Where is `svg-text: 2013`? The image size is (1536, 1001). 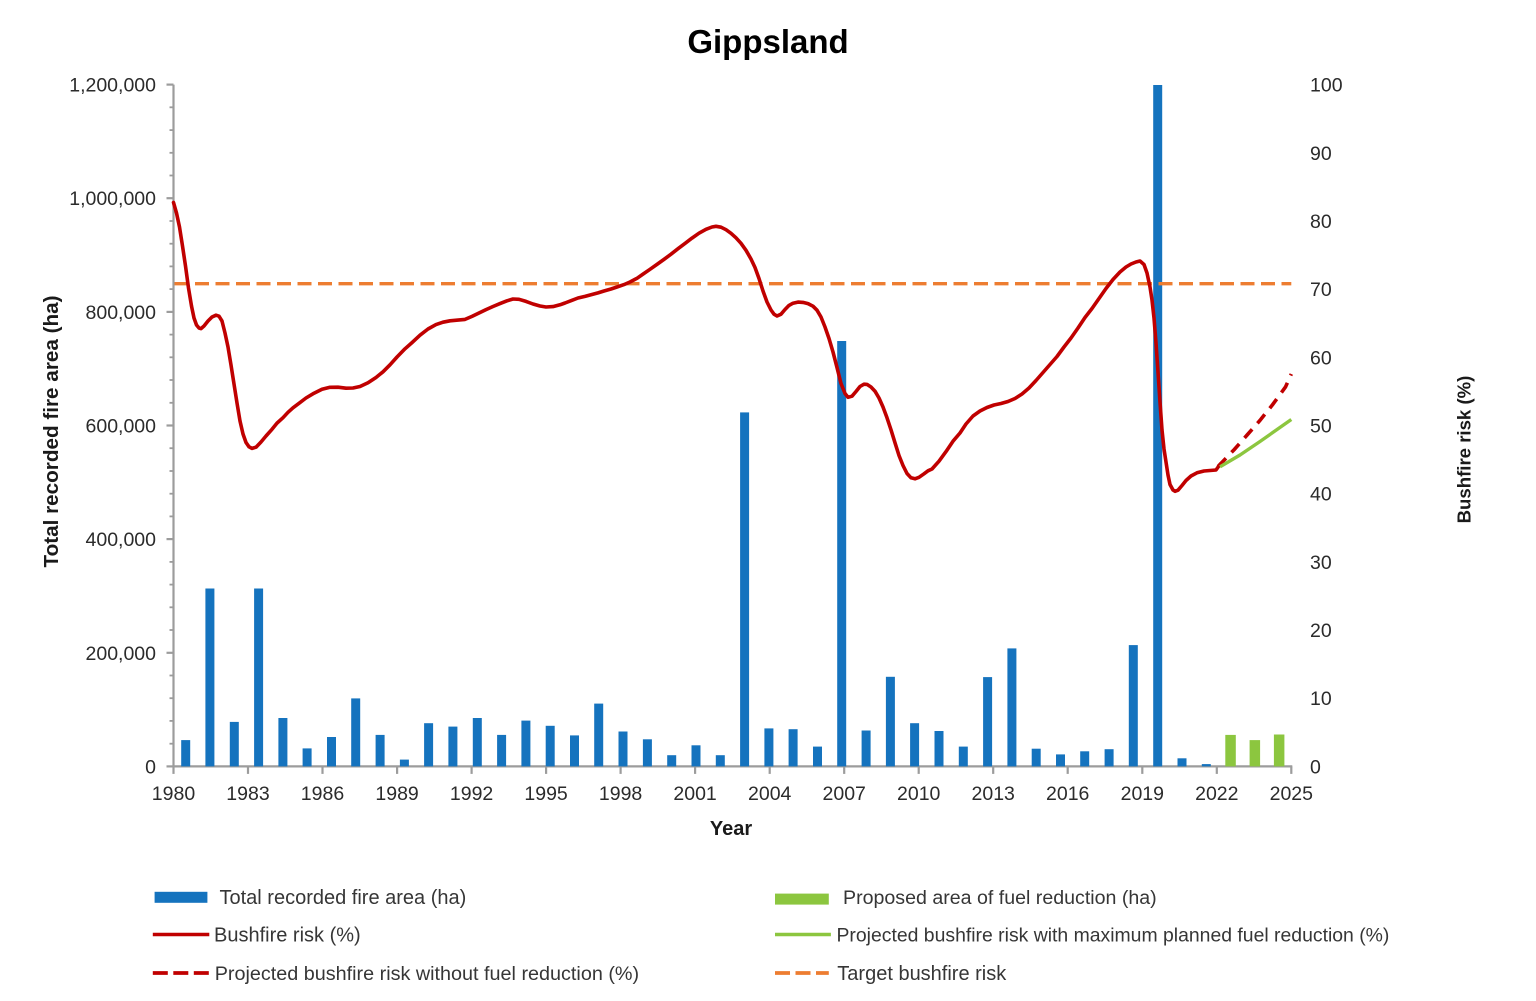 svg-text: 2013 is located at coordinates (993, 794).